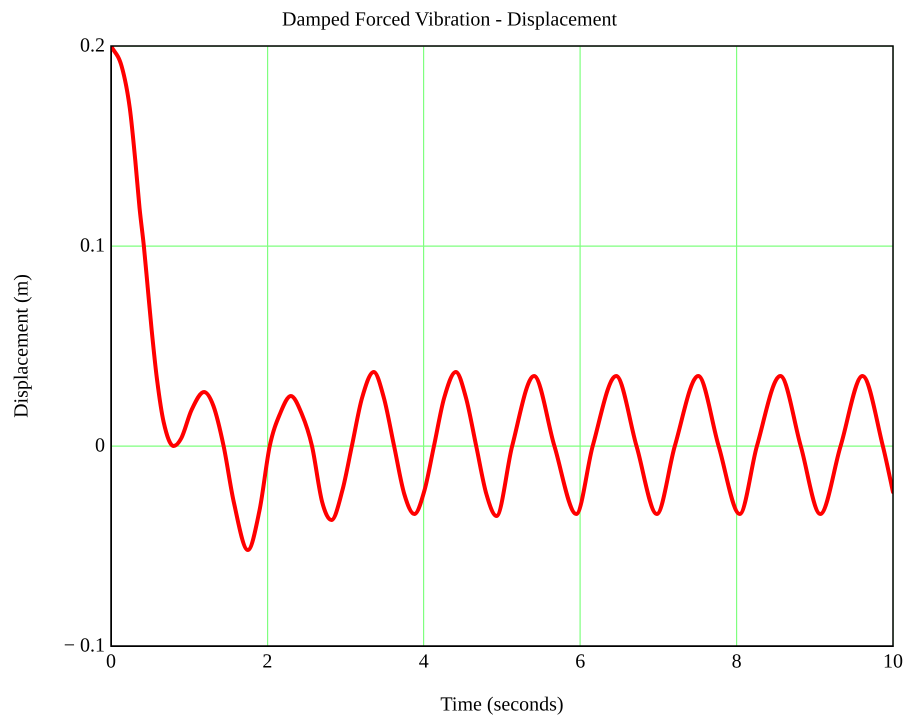  I want to click on chart-title: Damped Forced Vibration - Displacement, so click(450, 19).